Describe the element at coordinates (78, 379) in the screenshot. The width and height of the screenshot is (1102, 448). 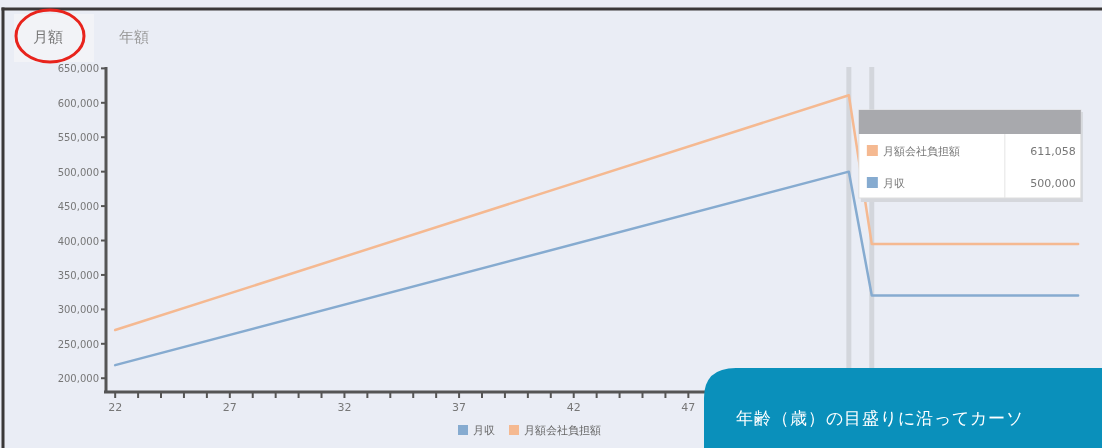
I see `y-tick-label: 200,000` at that location.